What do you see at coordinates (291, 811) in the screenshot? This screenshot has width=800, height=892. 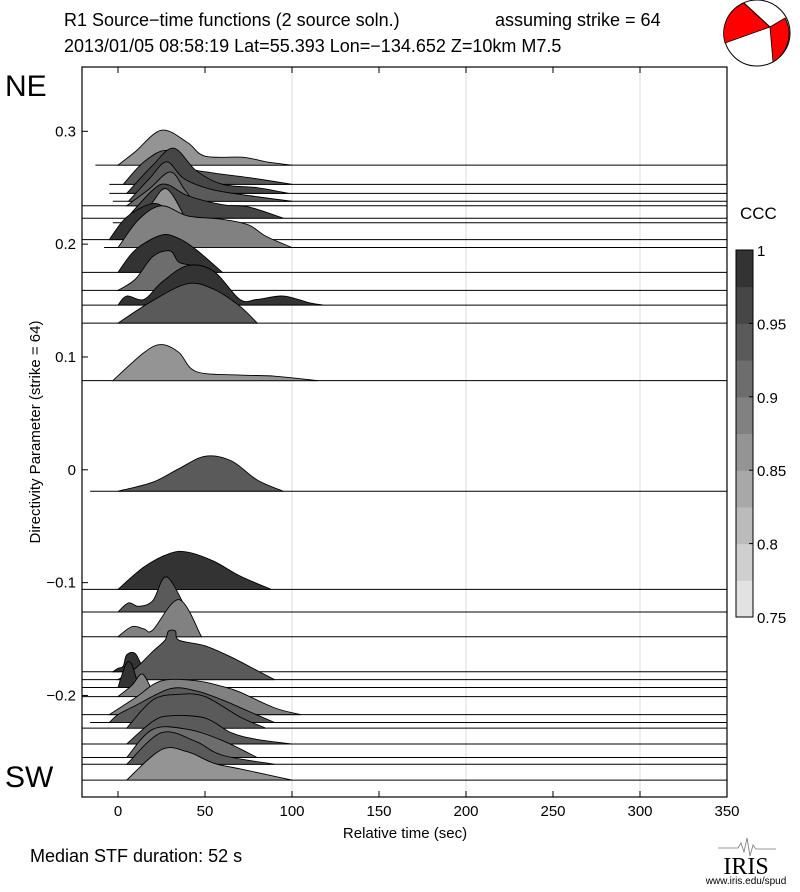 I see `x-tick-label: 100` at bounding box center [291, 811].